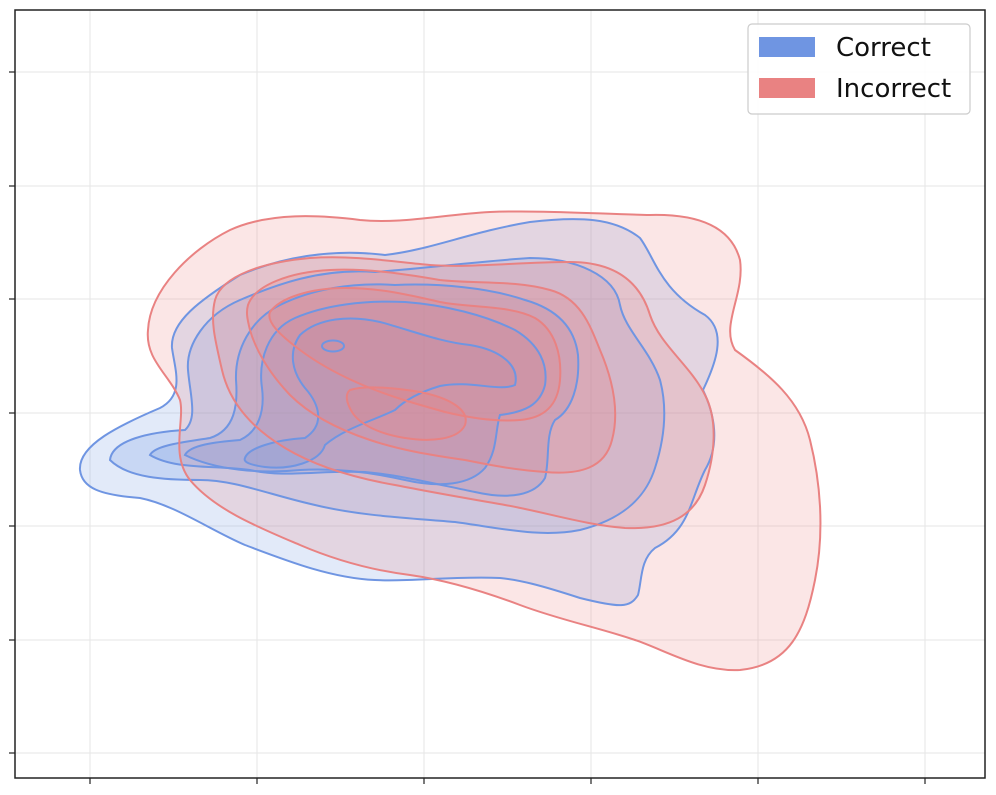 The height and width of the screenshot is (795, 996). I want to click on y-ticks, so click(12, 412).